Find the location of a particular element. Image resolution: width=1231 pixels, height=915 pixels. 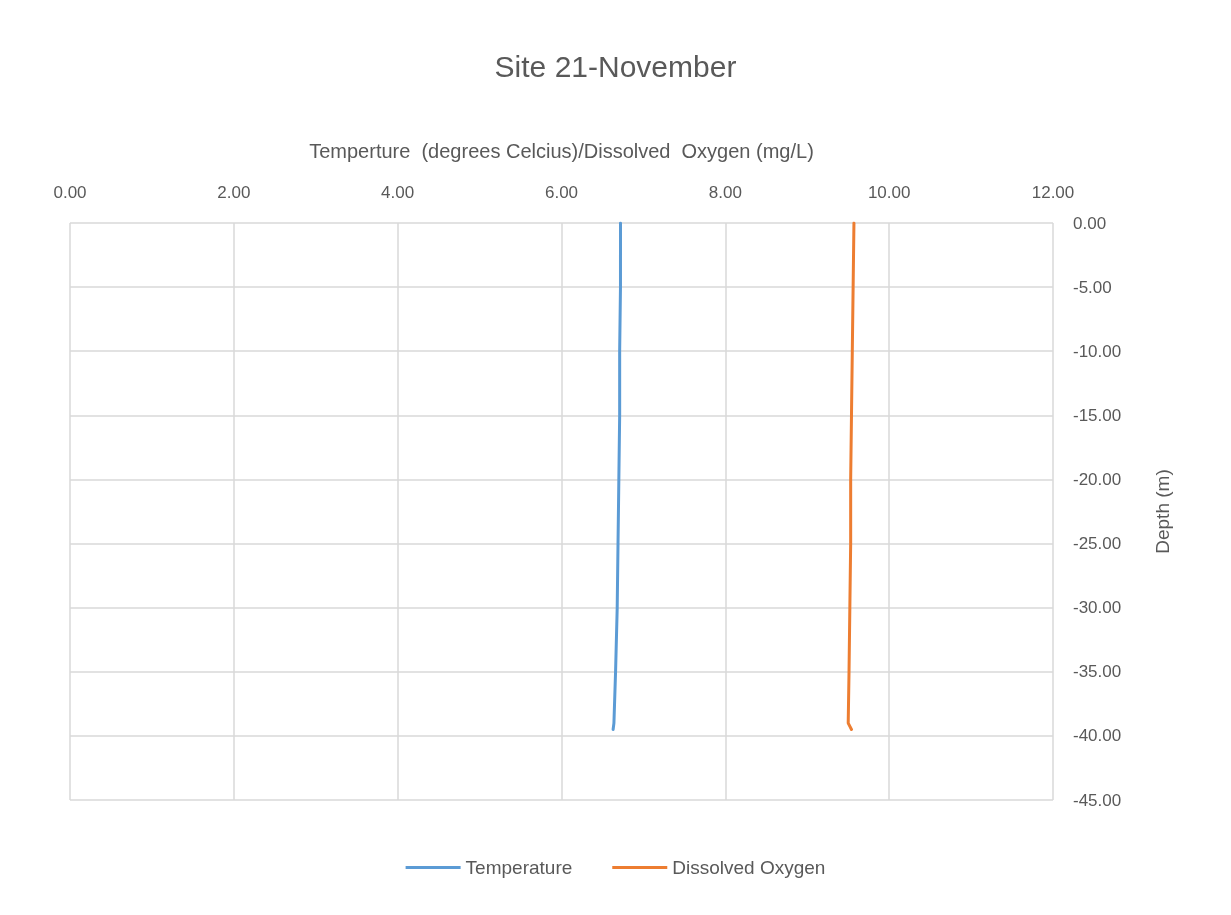

x-tick-label: 4.00 is located at coordinates (398, 192).